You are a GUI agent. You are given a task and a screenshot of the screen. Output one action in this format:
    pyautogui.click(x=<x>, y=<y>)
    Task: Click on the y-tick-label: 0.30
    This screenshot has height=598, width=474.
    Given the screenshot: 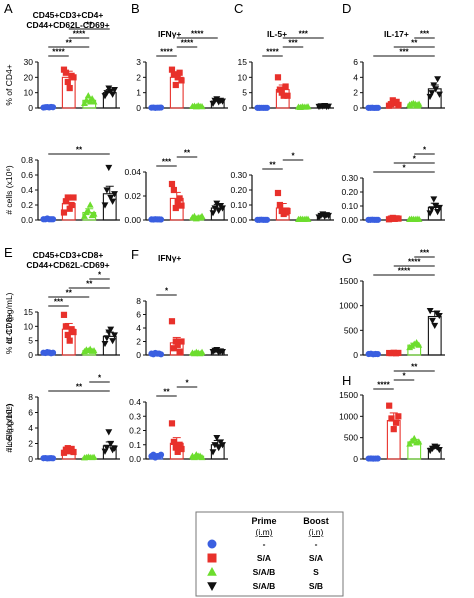 What is the action you would take?
    pyautogui.click(x=238, y=175)
    